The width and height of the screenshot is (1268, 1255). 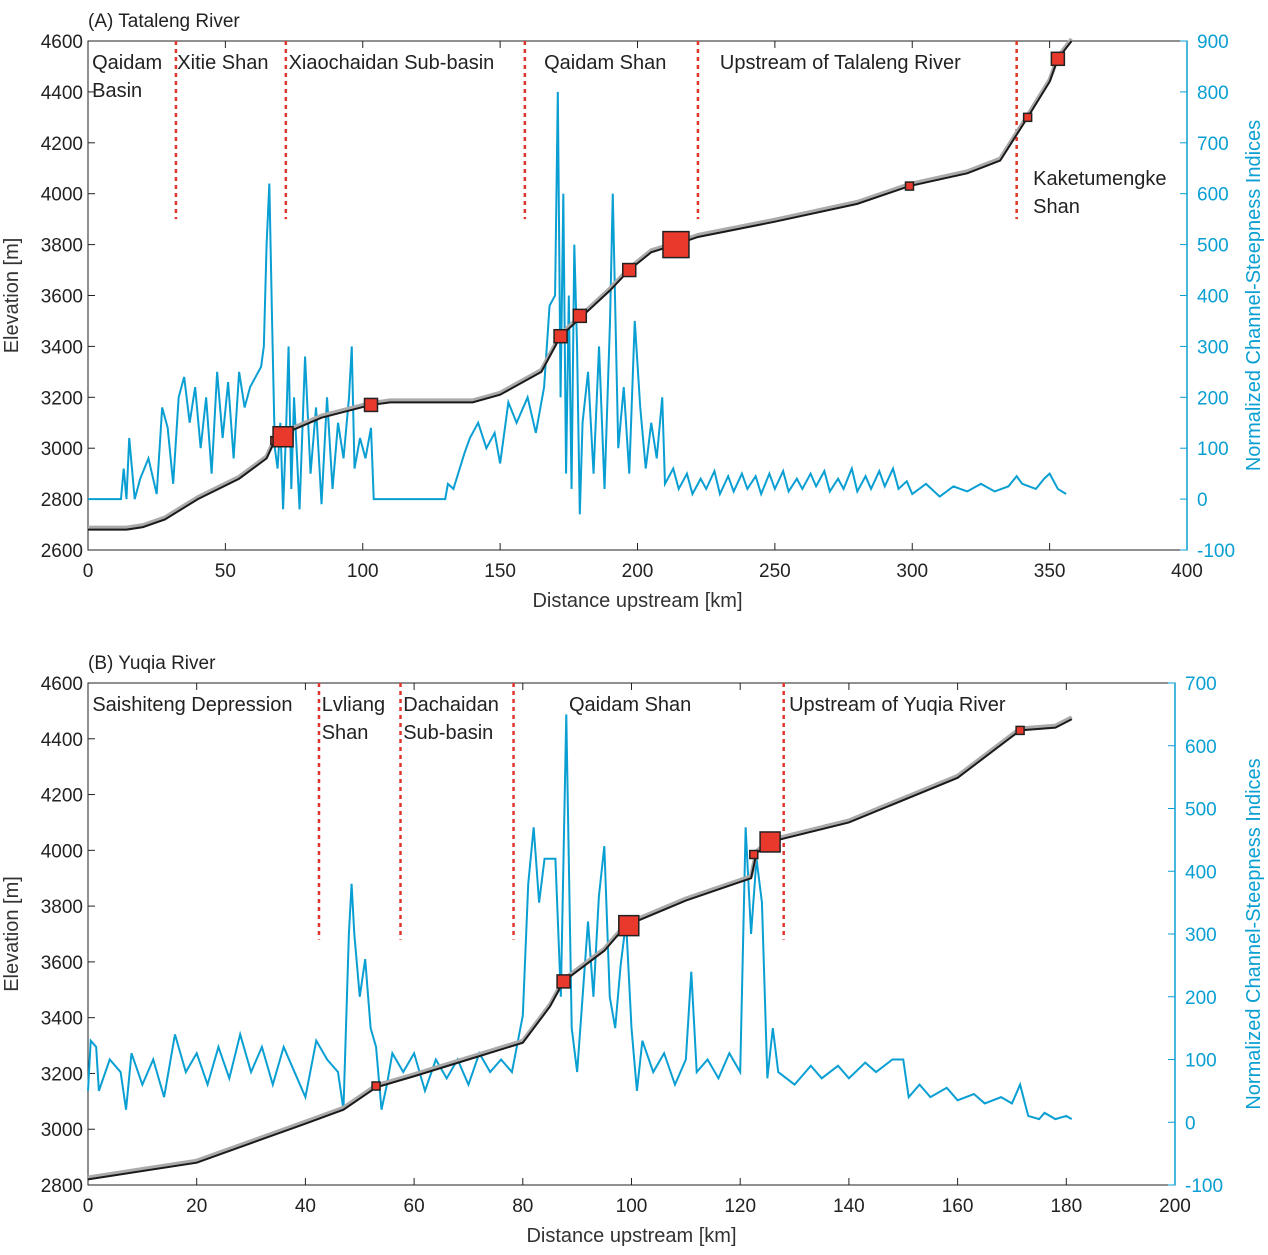 What do you see at coordinates (849, 1206) in the screenshot?
I see `x-tick-label: 140` at bounding box center [849, 1206].